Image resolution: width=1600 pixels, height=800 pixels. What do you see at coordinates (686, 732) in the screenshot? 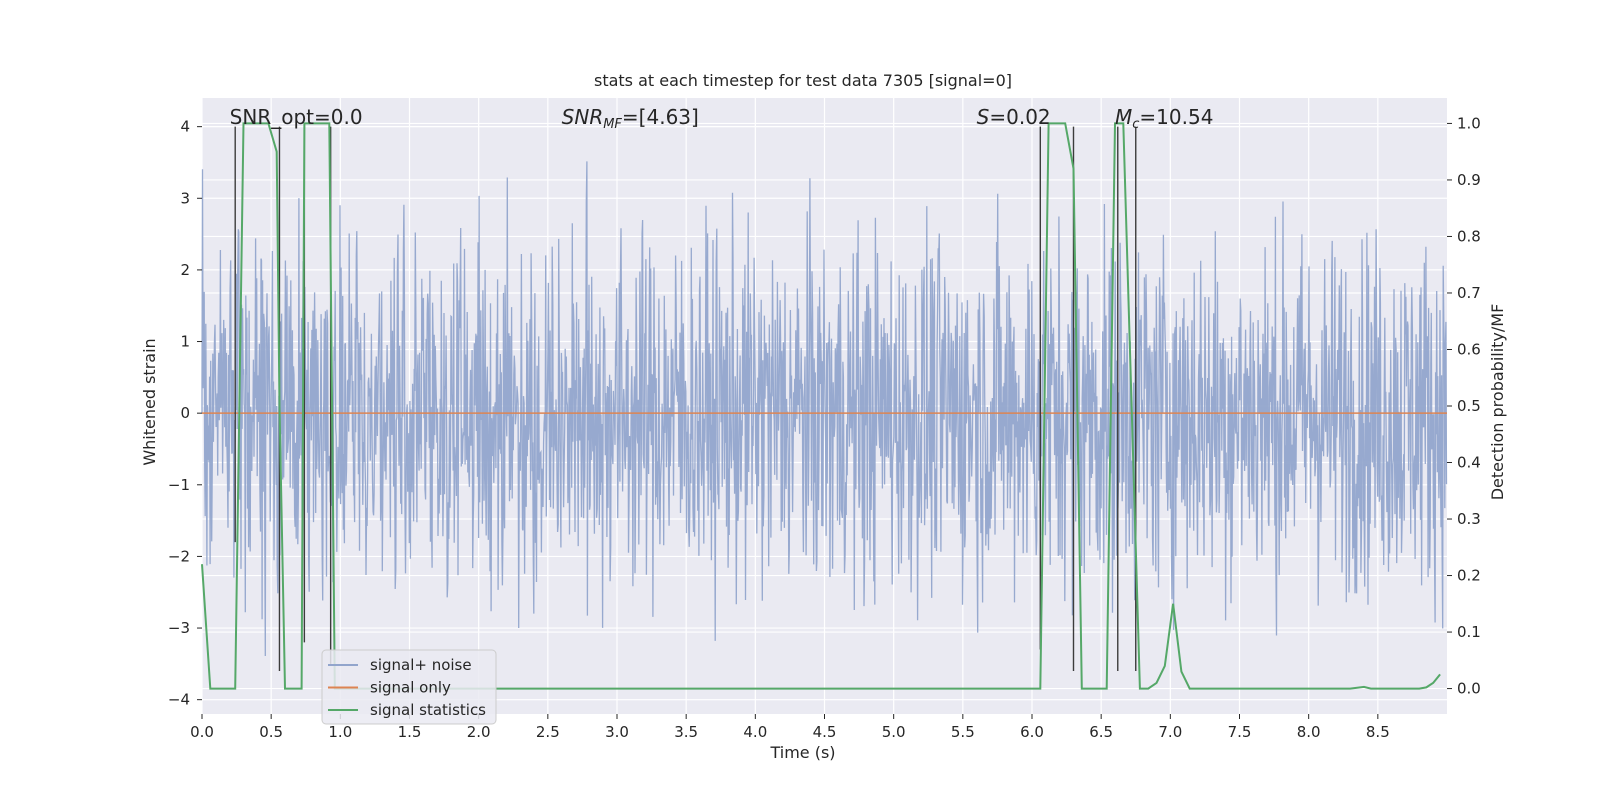
I see `x-tick-label: 3.5` at bounding box center [686, 732].